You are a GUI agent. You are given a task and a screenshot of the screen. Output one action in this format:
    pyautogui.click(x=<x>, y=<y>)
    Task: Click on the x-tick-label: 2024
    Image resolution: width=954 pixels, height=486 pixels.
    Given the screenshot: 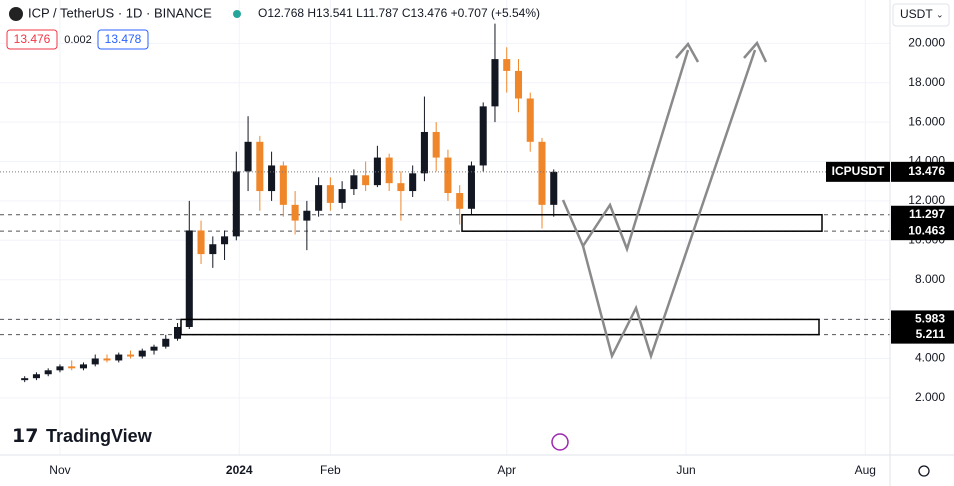 What is the action you would take?
    pyautogui.click(x=239, y=470)
    